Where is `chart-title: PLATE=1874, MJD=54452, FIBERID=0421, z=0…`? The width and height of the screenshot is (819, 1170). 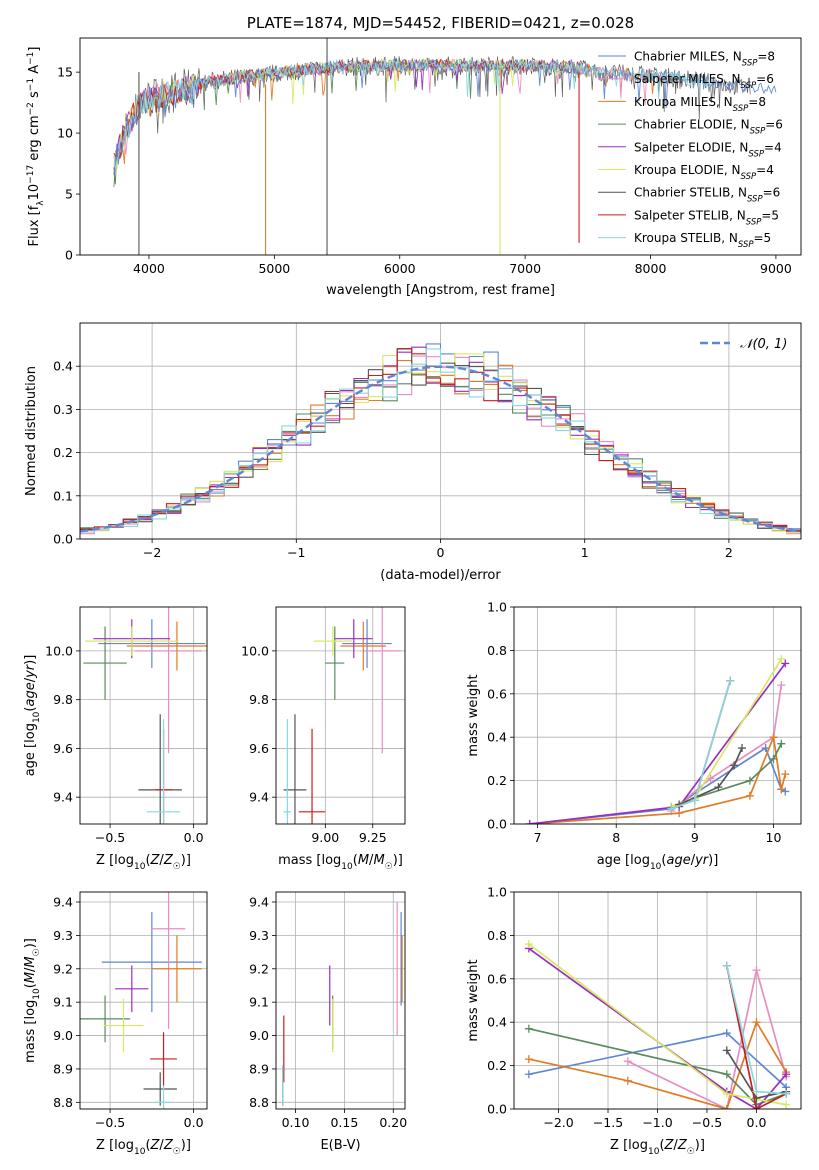 chart-title: PLATE=1874, MJD=54452, FIBERID=0421, z=0… is located at coordinates (440, 23).